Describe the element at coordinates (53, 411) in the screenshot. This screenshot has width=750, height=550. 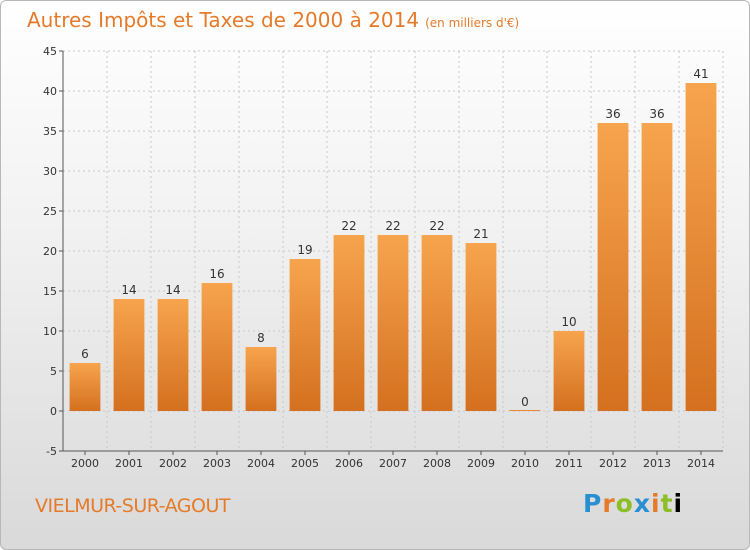
I see `y-tick-label: 0` at that location.